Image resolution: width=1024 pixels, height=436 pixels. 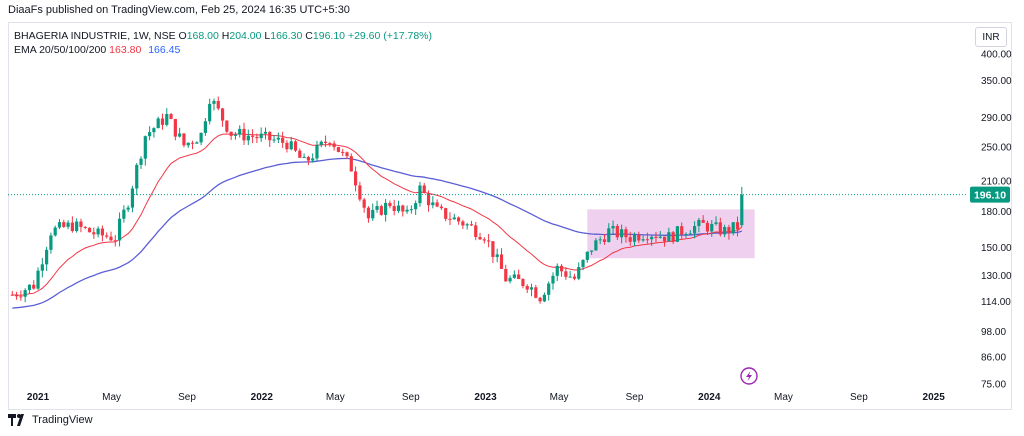 What do you see at coordinates (125, 50) in the screenshot?
I see `ema-value-a: 163.80` at bounding box center [125, 50].